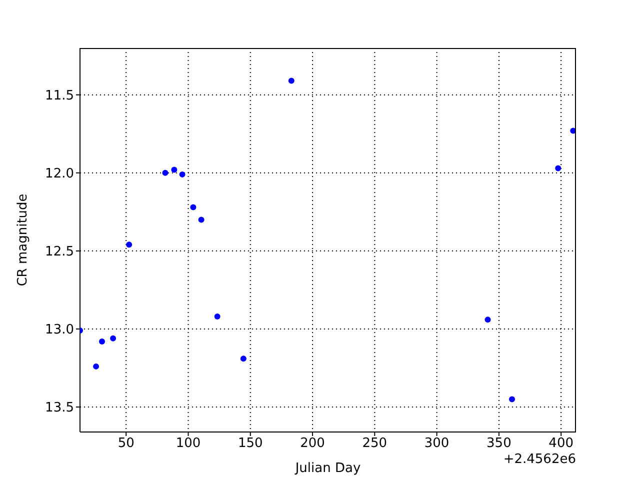 The width and height of the screenshot is (640, 480). I want to click on x-tick-label: 100, so click(188, 444).